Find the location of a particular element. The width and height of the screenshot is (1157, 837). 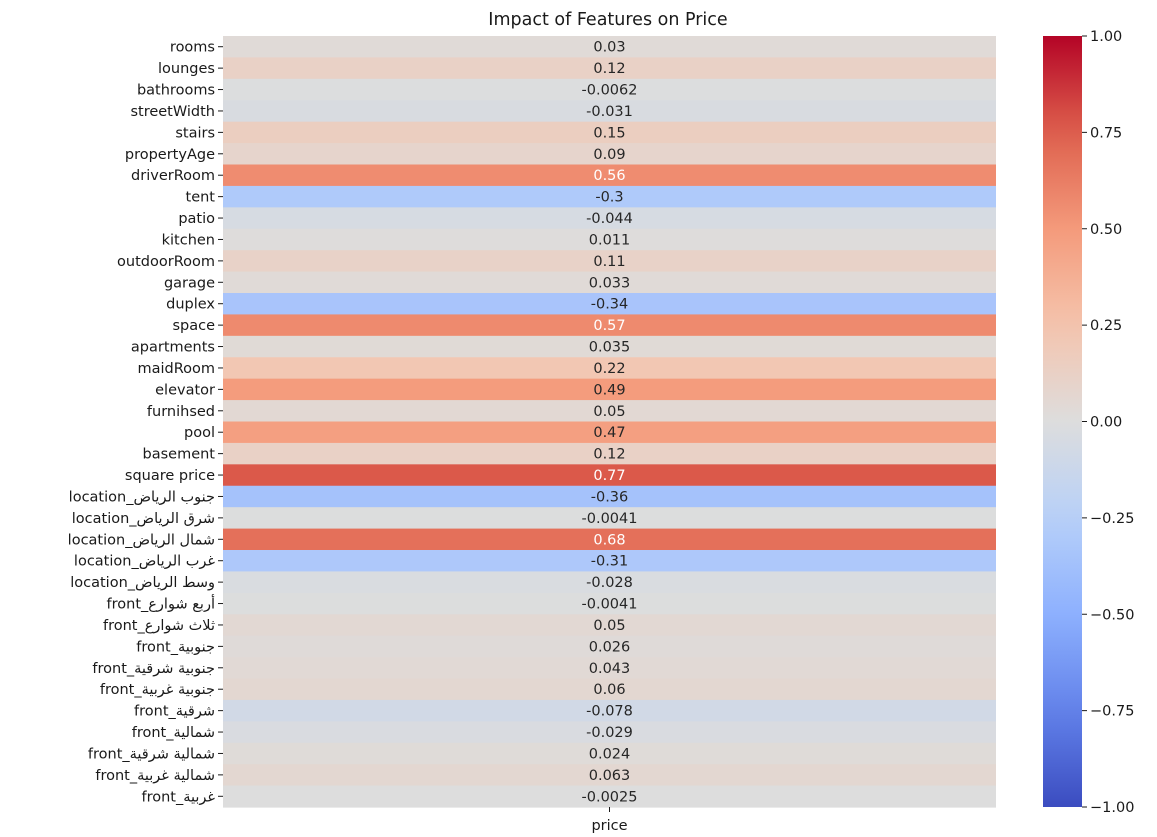

row-label: pool is located at coordinates (199, 433).